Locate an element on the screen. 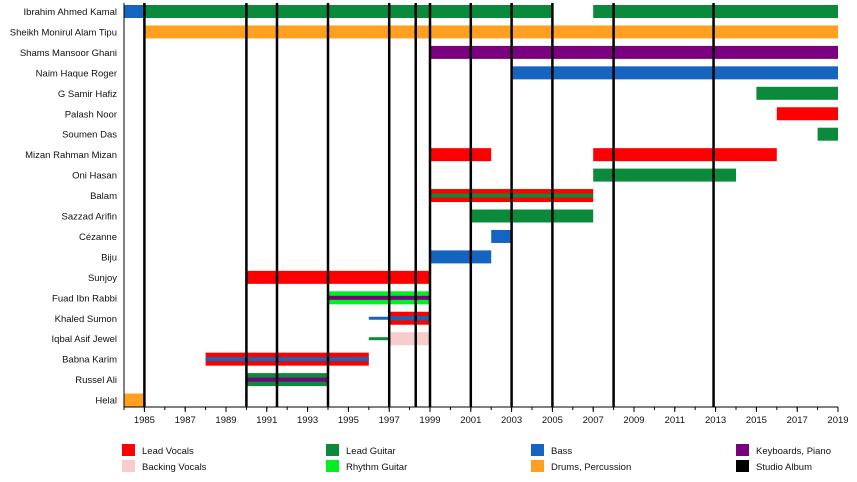 The image size is (857, 482). member-label-babna-karim: Babna Karim is located at coordinates (89, 360).